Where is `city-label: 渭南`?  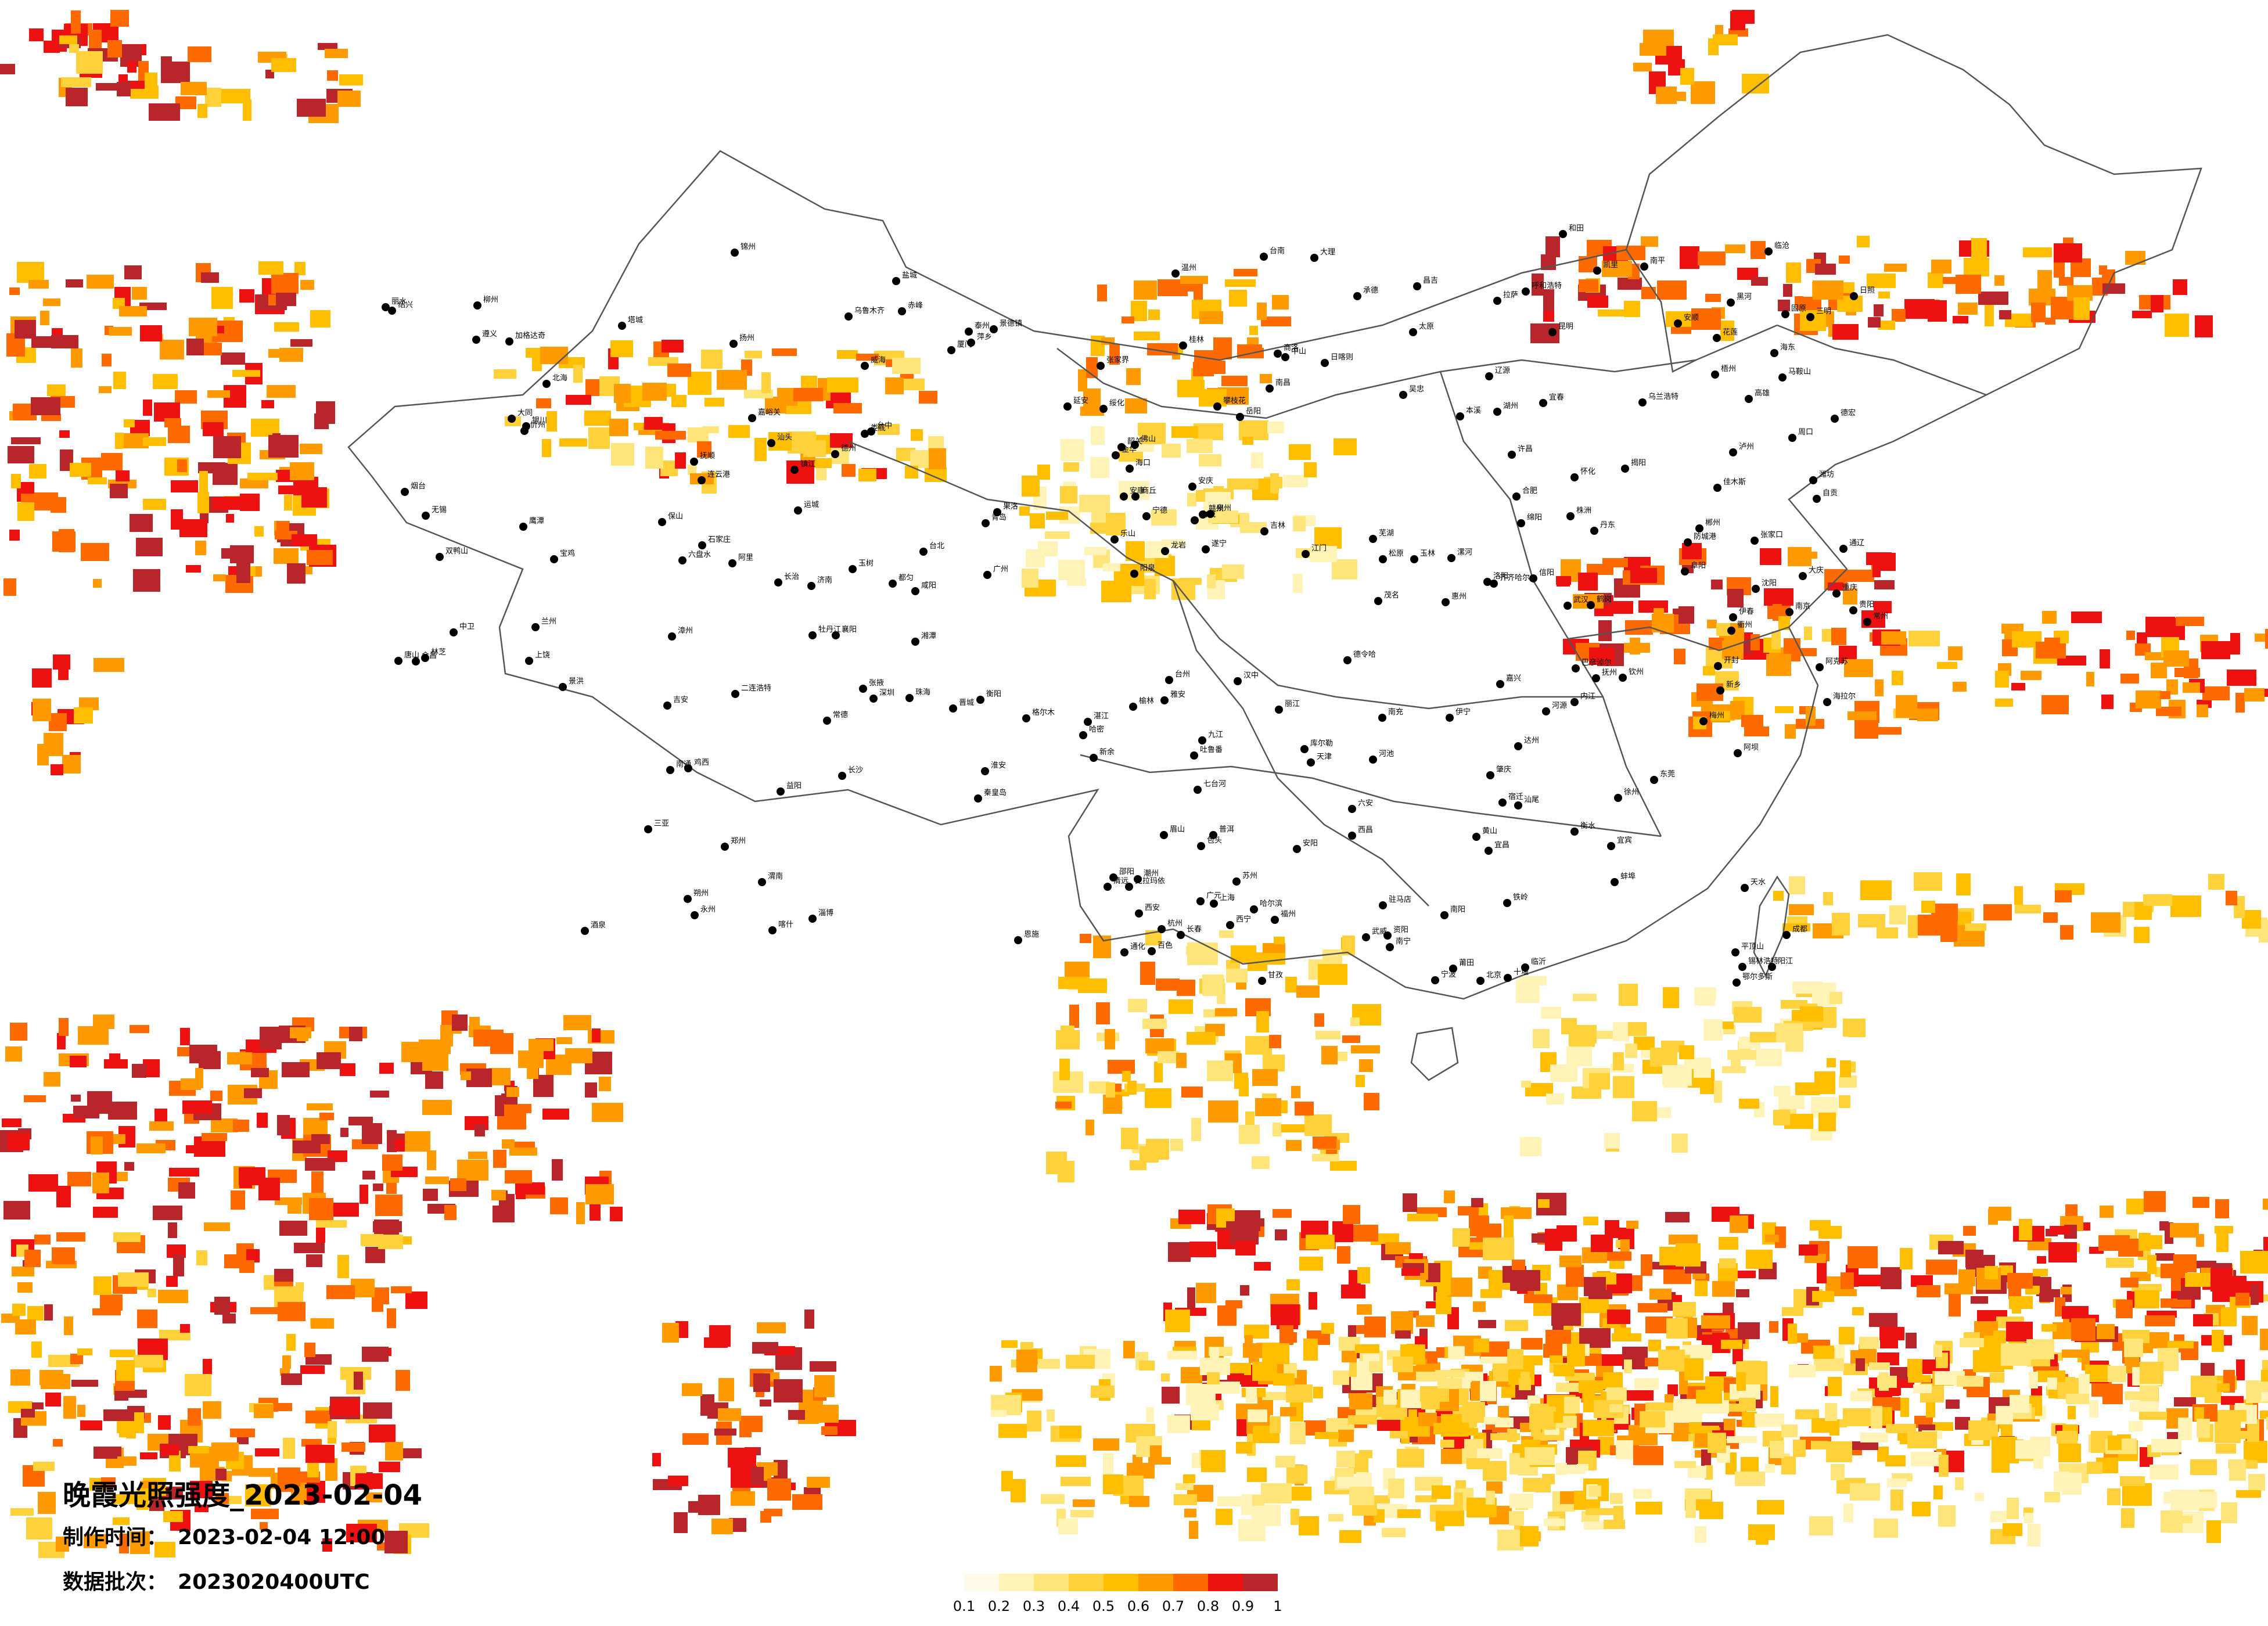 city-label: 渭南 is located at coordinates (775, 876).